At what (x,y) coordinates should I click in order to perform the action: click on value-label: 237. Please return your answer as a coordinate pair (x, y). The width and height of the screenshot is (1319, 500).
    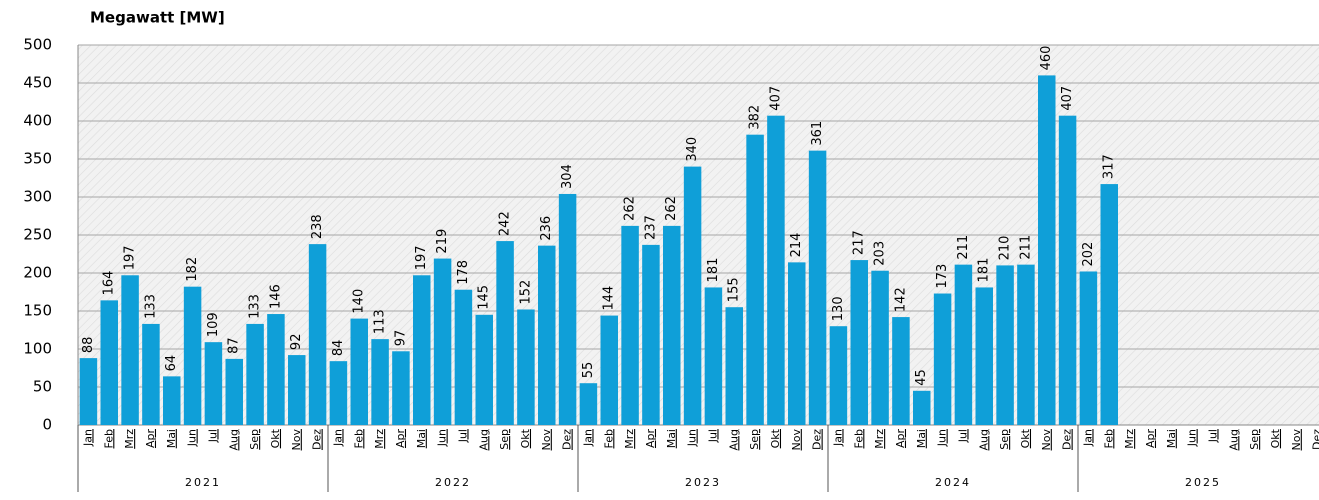
    Looking at the image, I should click on (650, 227).